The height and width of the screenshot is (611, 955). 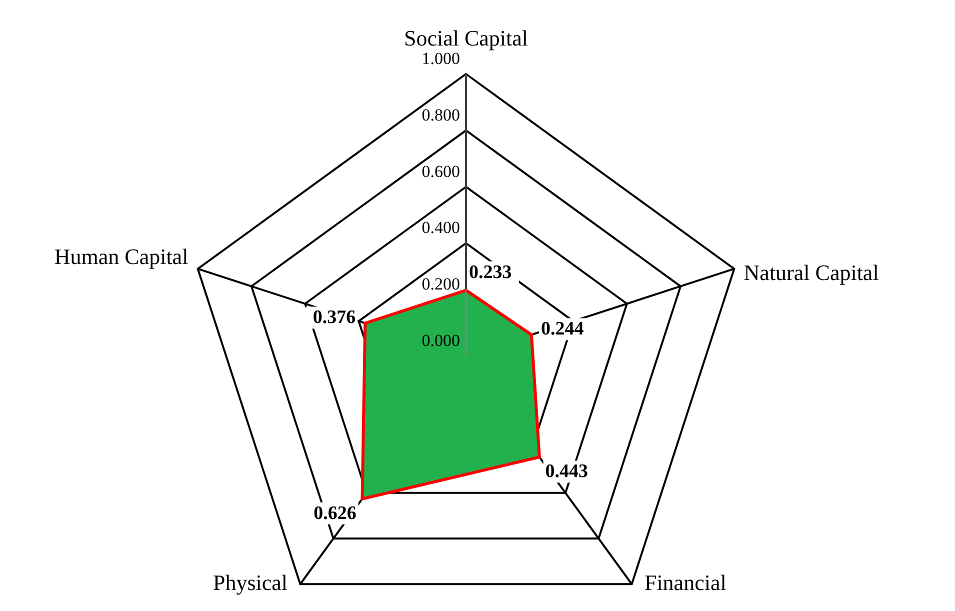 What do you see at coordinates (490, 272) in the screenshot?
I see `data-label: 0.233` at bounding box center [490, 272].